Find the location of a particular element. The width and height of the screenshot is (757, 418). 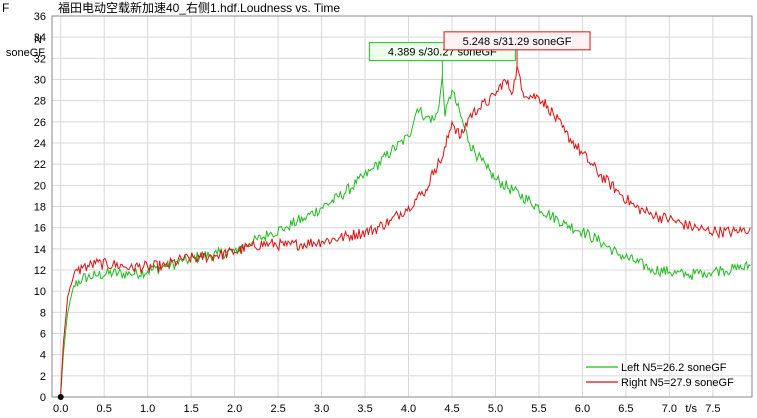

y-tick-label: 16 is located at coordinates (40, 229).